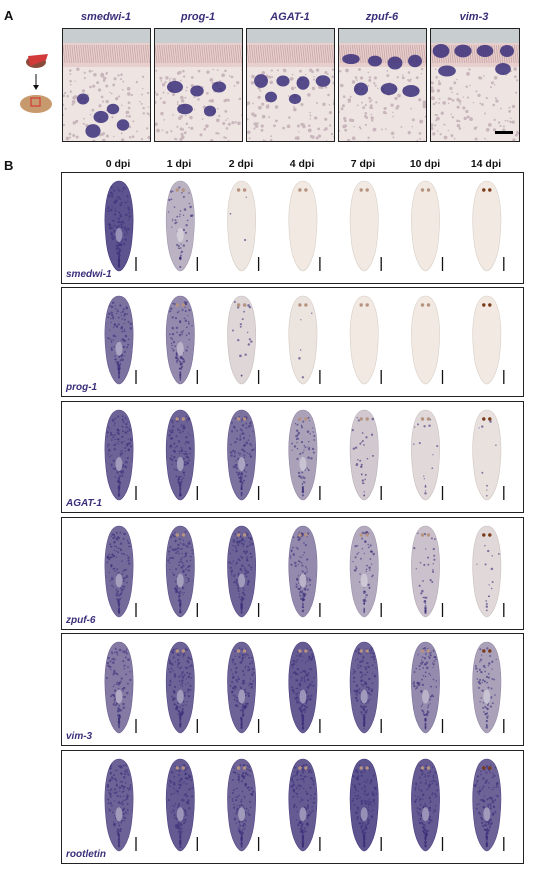 The height and width of the screenshot is (878, 538). What do you see at coordinates (428, 651) in the screenshot?
I see `eye-spot` at bounding box center [428, 651].